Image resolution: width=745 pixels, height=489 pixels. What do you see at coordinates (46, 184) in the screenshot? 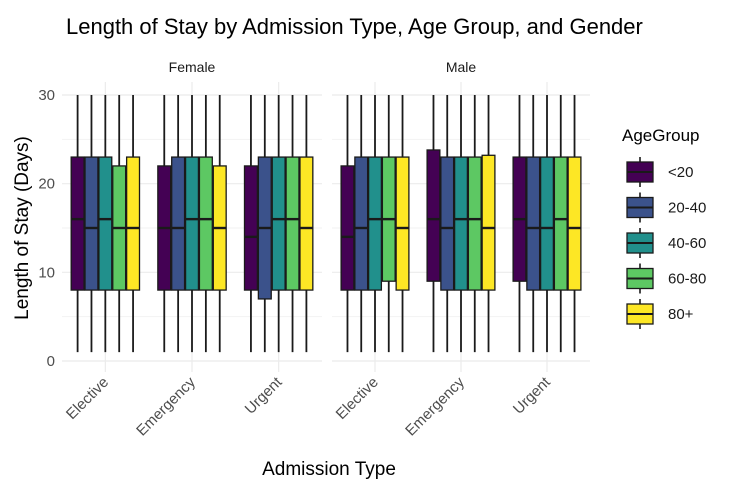
I see `y-tick-label: 20` at bounding box center [46, 184].